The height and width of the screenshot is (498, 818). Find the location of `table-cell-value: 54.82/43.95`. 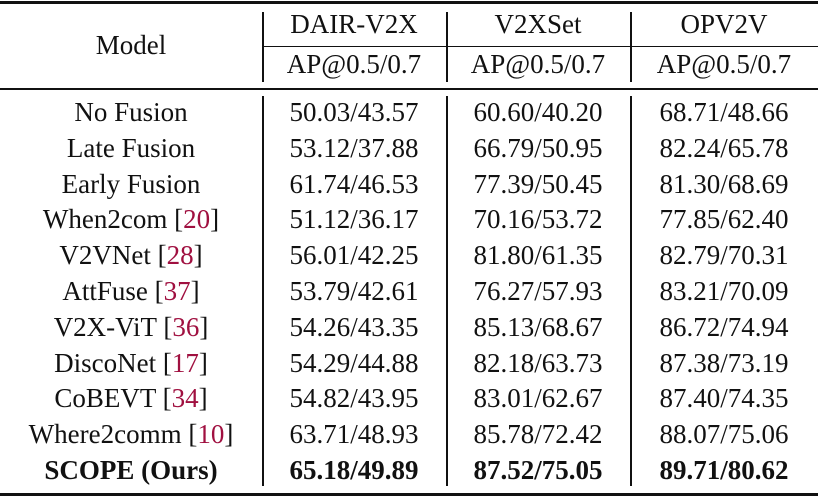

table-cell-value: 54.82/43.95 is located at coordinates (354, 398).